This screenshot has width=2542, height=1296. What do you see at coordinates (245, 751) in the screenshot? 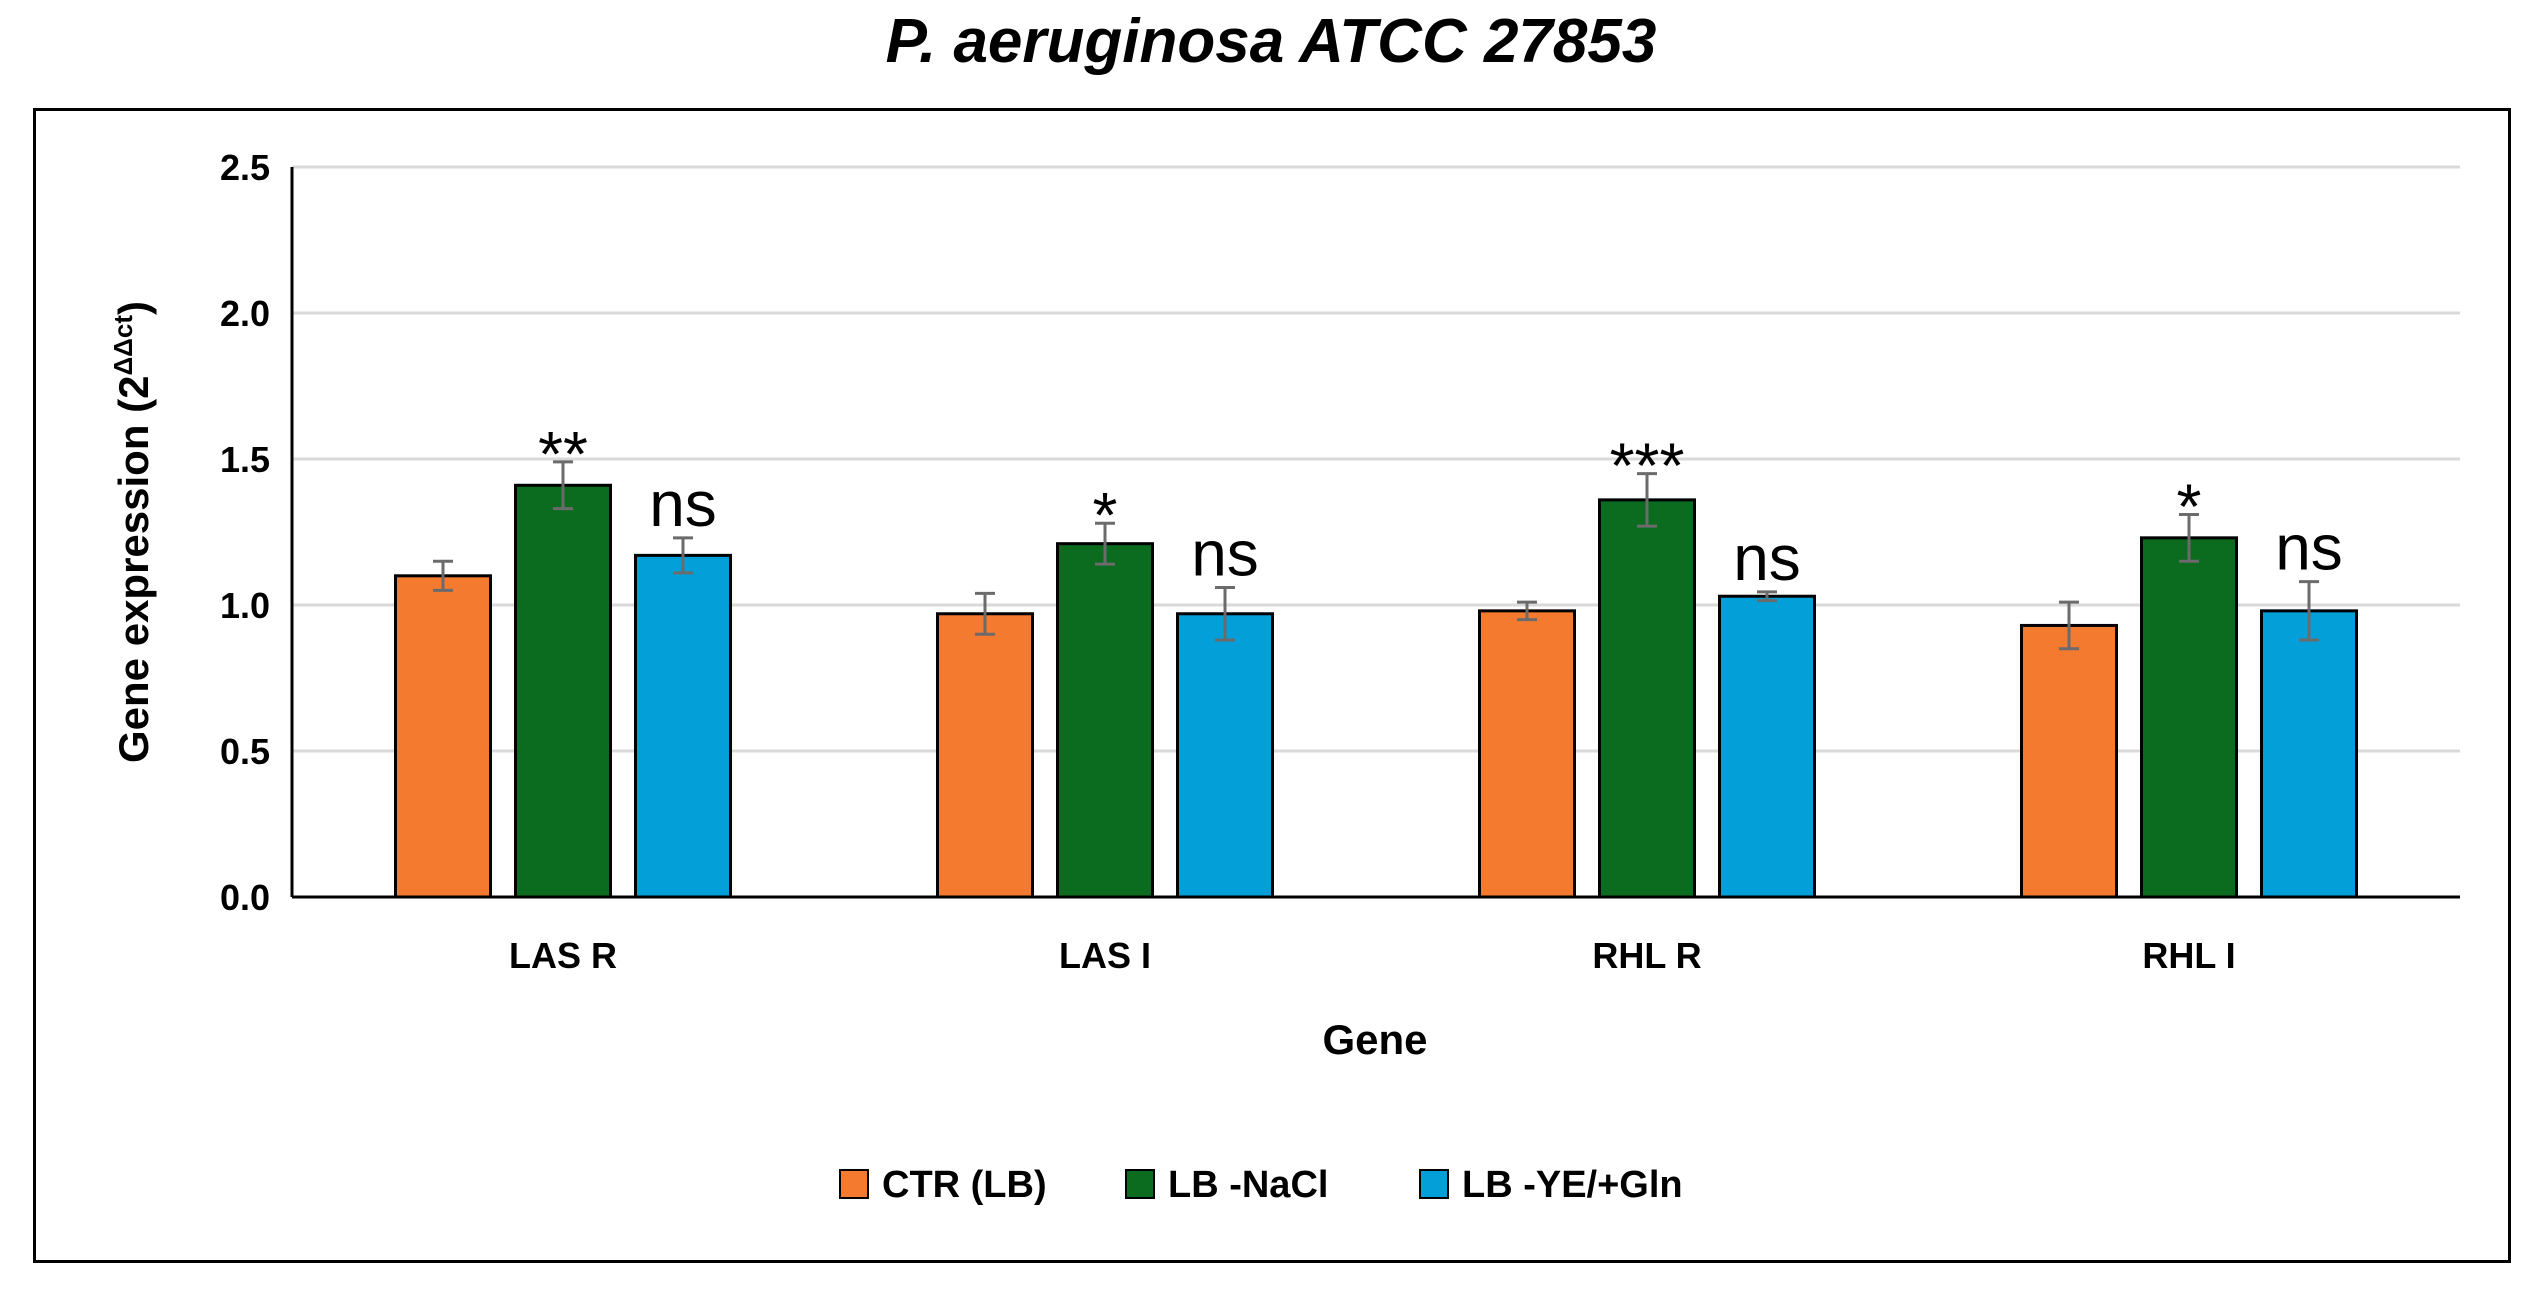
I see `y-tick-label: 0.5` at bounding box center [245, 751].